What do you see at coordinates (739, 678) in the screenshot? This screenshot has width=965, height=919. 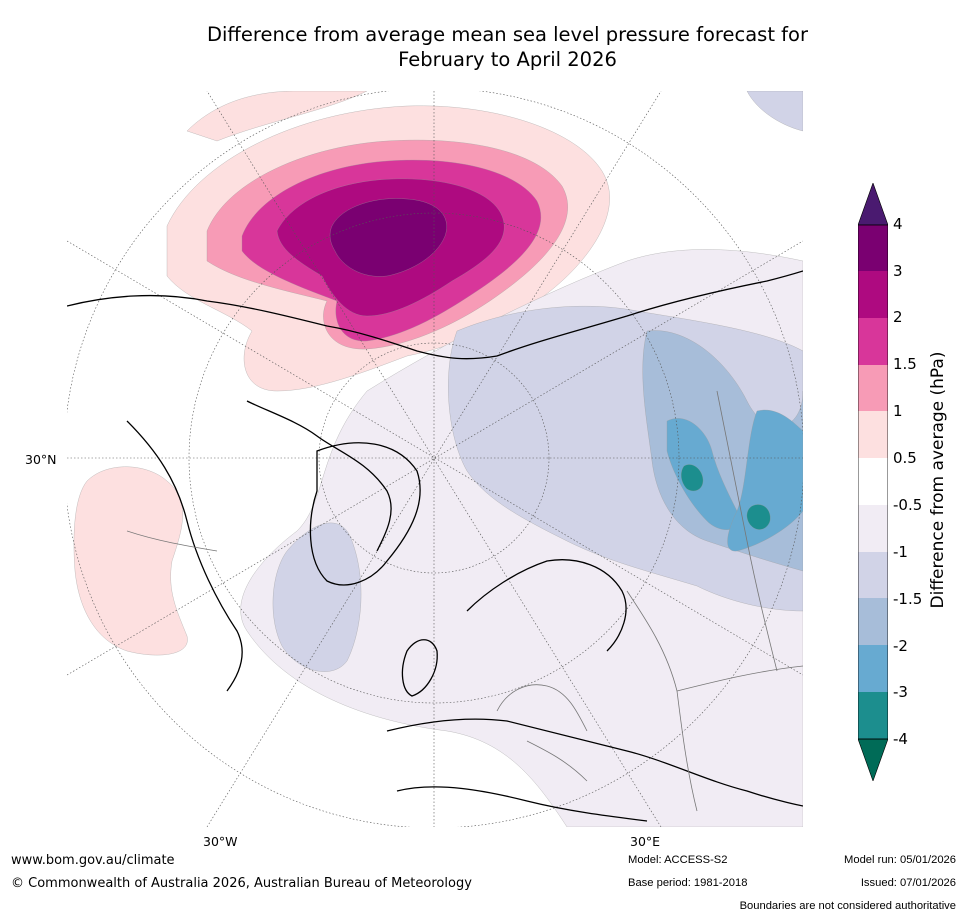 I see `border-kazakhstan` at bounding box center [739, 678].